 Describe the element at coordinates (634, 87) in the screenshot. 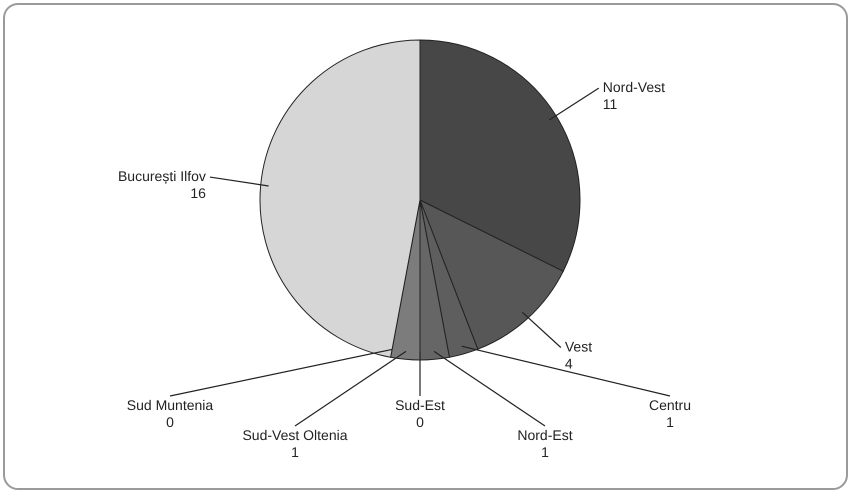

I see `slice-label: Nord-Vest` at that location.